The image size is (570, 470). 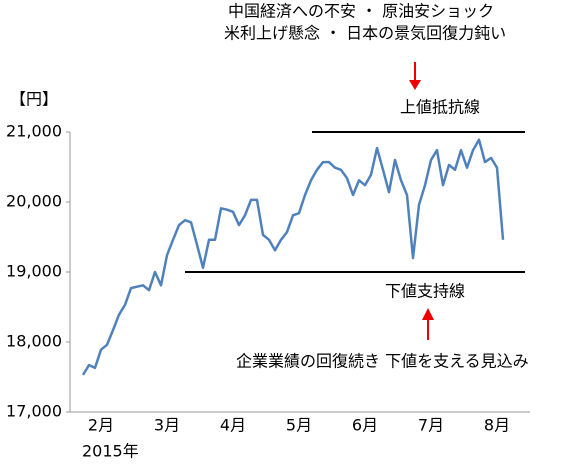 What do you see at coordinates (233, 425) in the screenshot?
I see `x-tick-label: 4月` at bounding box center [233, 425].